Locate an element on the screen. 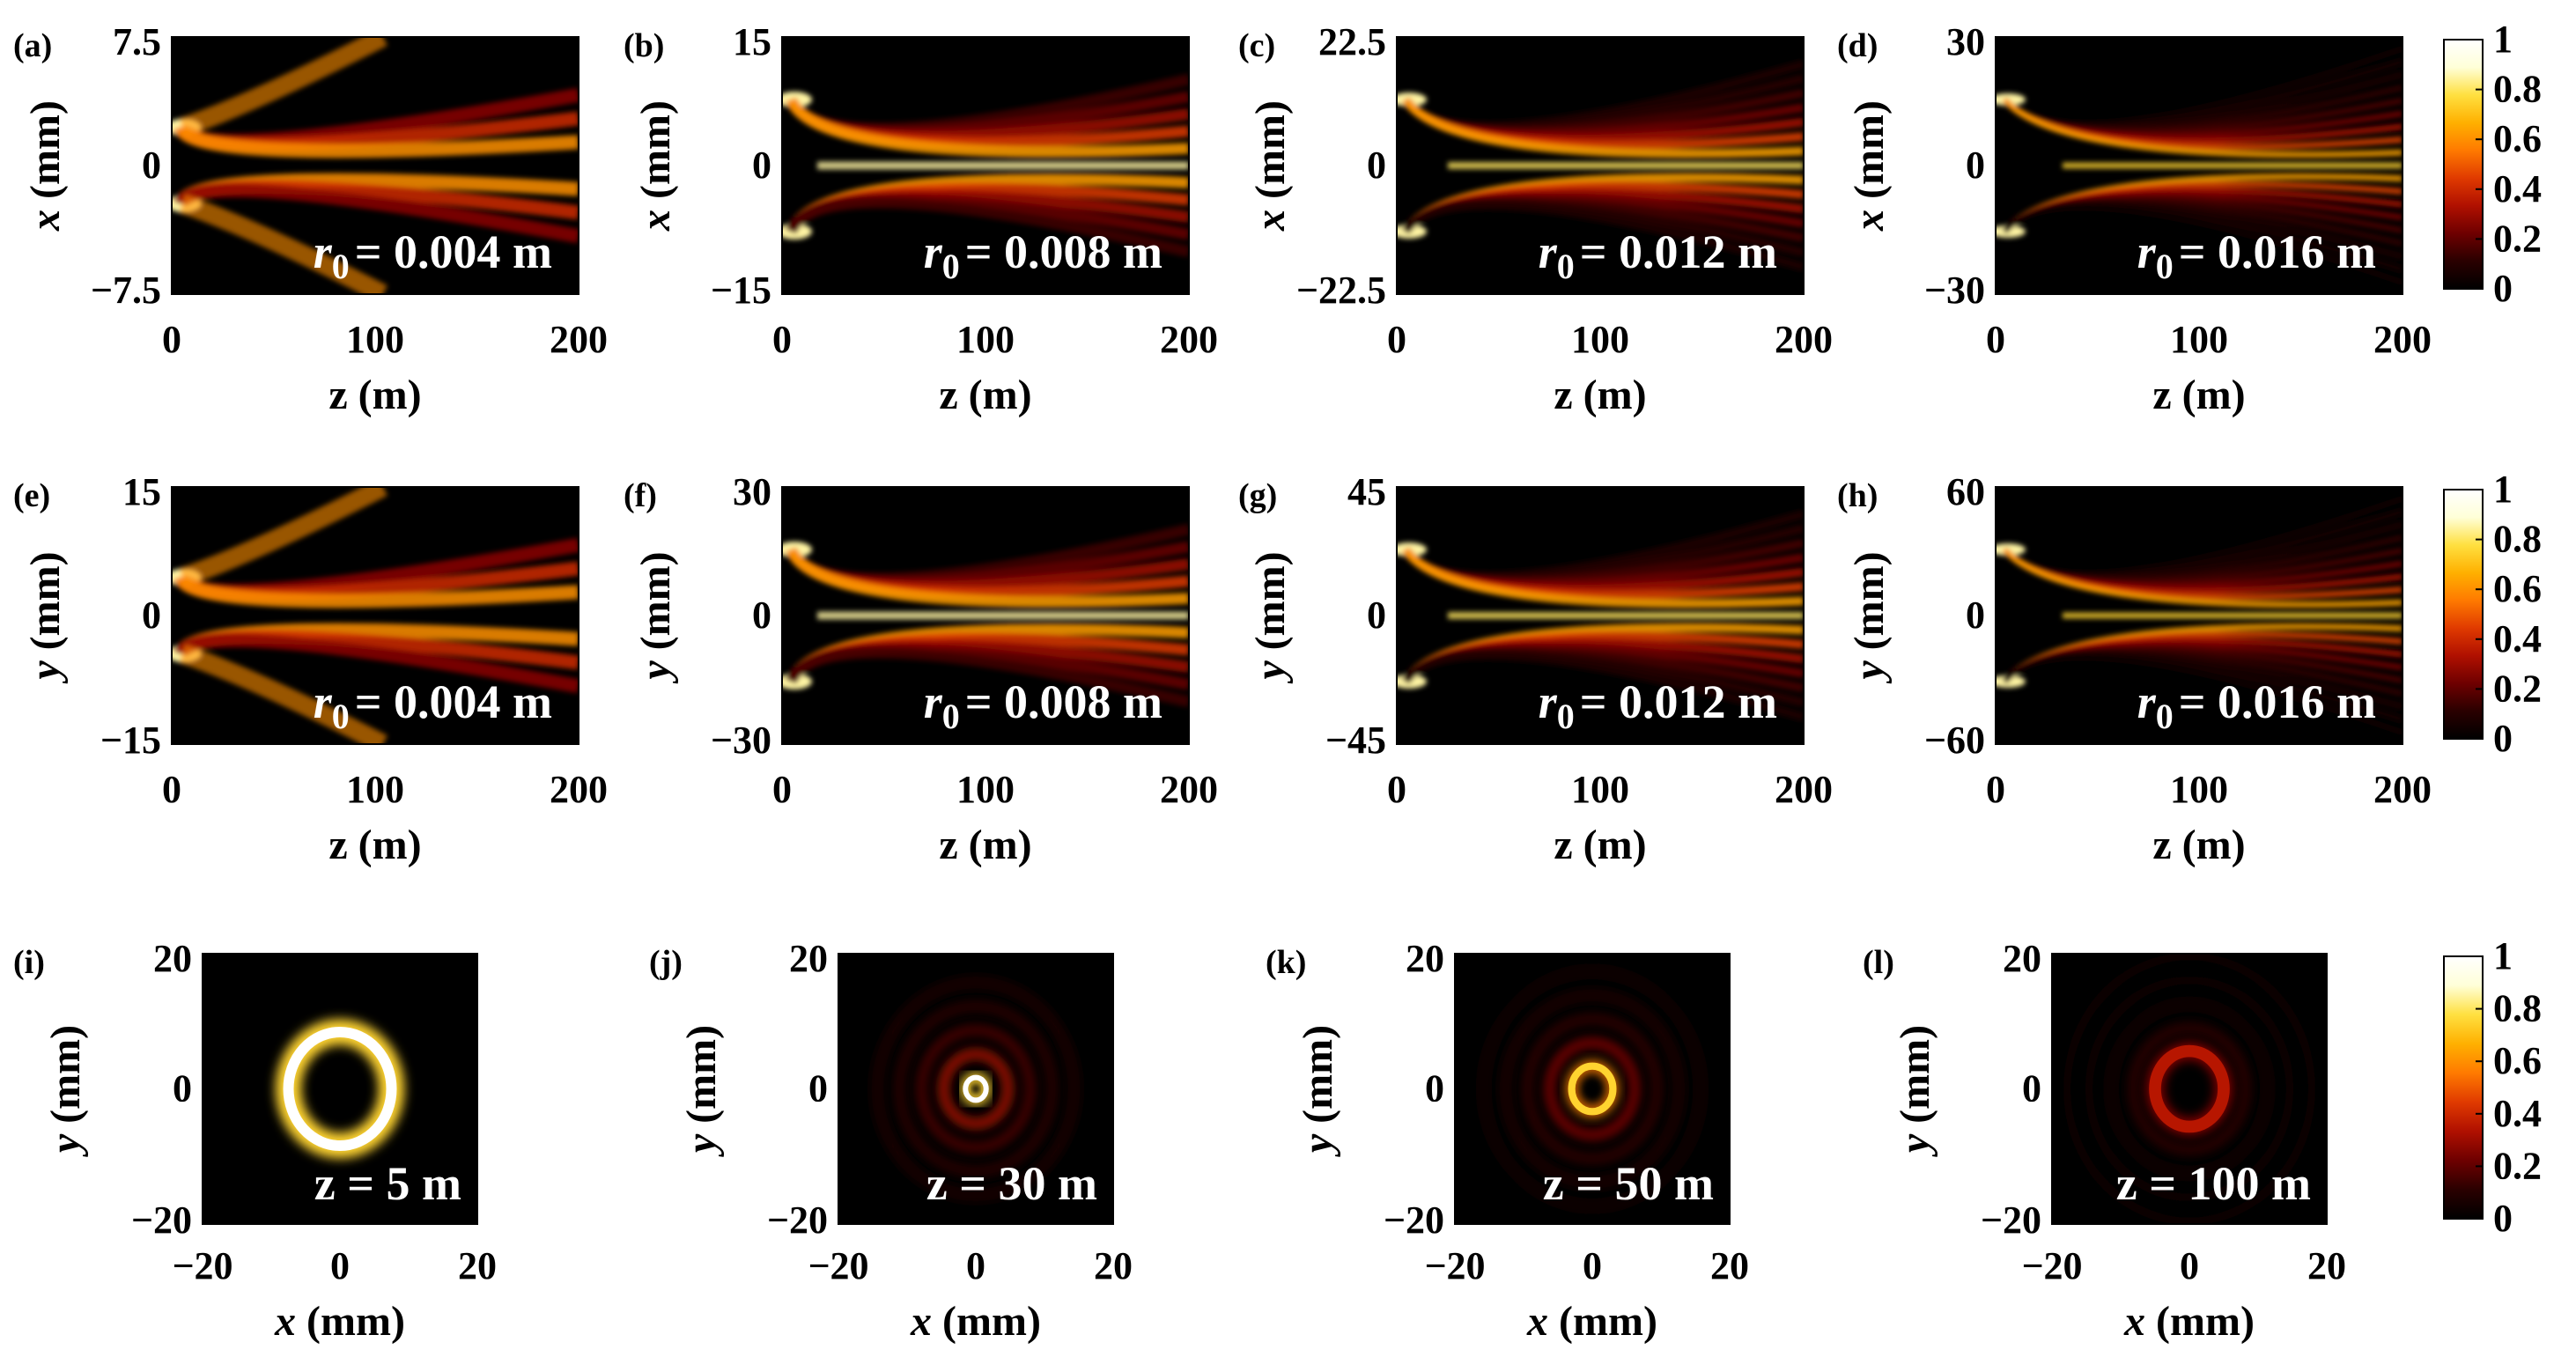 Image resolution: width=2576 pixels, height=1357 pixels. panel-label-j: (j) is located at coordinates (666, 963).